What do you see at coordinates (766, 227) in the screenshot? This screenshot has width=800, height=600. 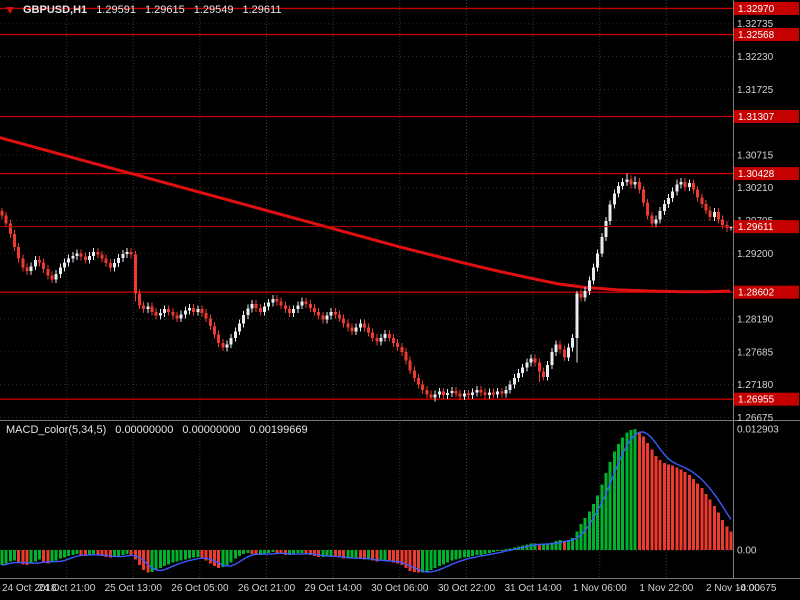 I see `current-price-badge-bg` at bounding box center [766, 227].